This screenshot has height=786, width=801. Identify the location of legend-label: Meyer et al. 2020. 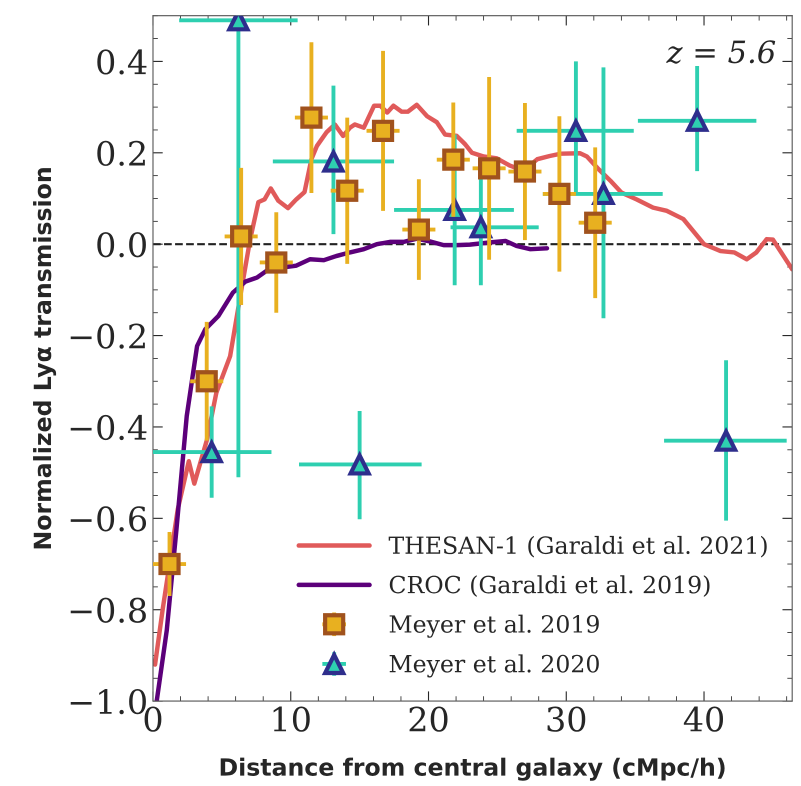
(494, 666).